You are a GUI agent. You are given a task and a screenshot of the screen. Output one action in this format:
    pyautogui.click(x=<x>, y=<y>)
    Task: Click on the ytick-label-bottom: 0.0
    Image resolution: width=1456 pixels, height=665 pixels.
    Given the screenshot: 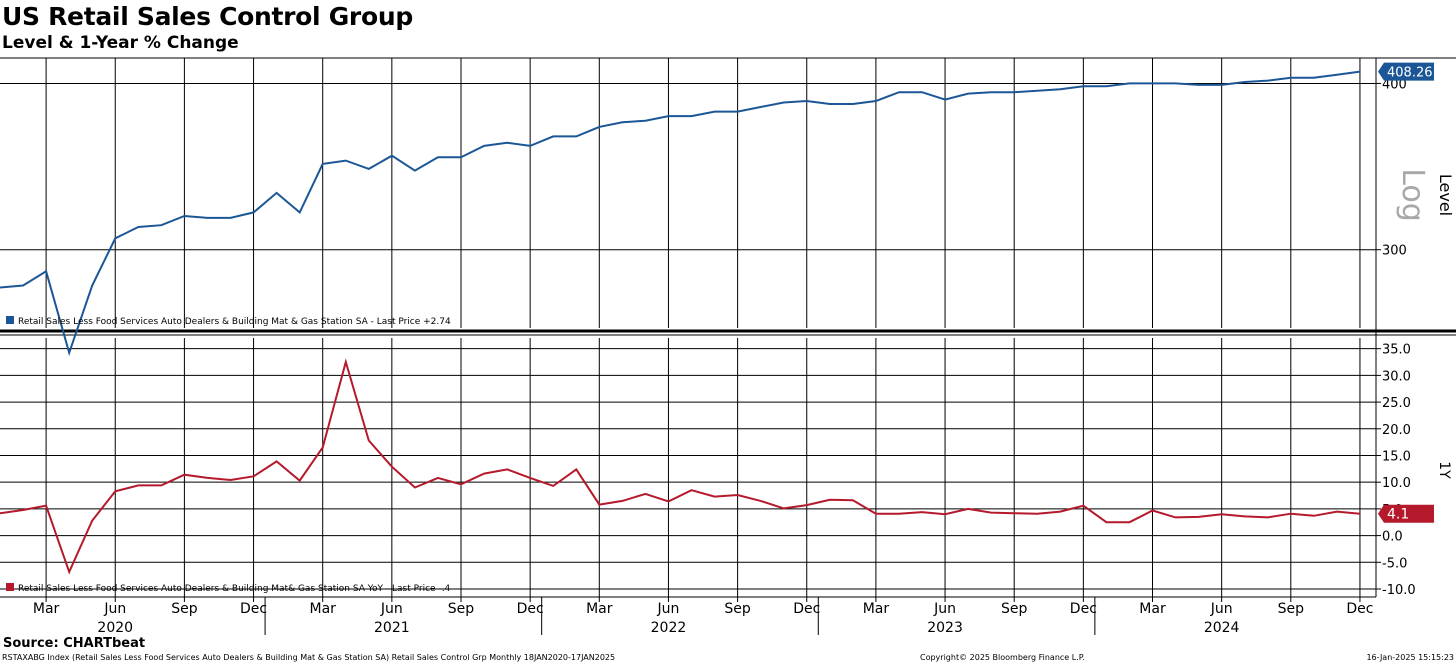 What is the action you would take?
    pyautogui.click(x=1392, y=537)
    